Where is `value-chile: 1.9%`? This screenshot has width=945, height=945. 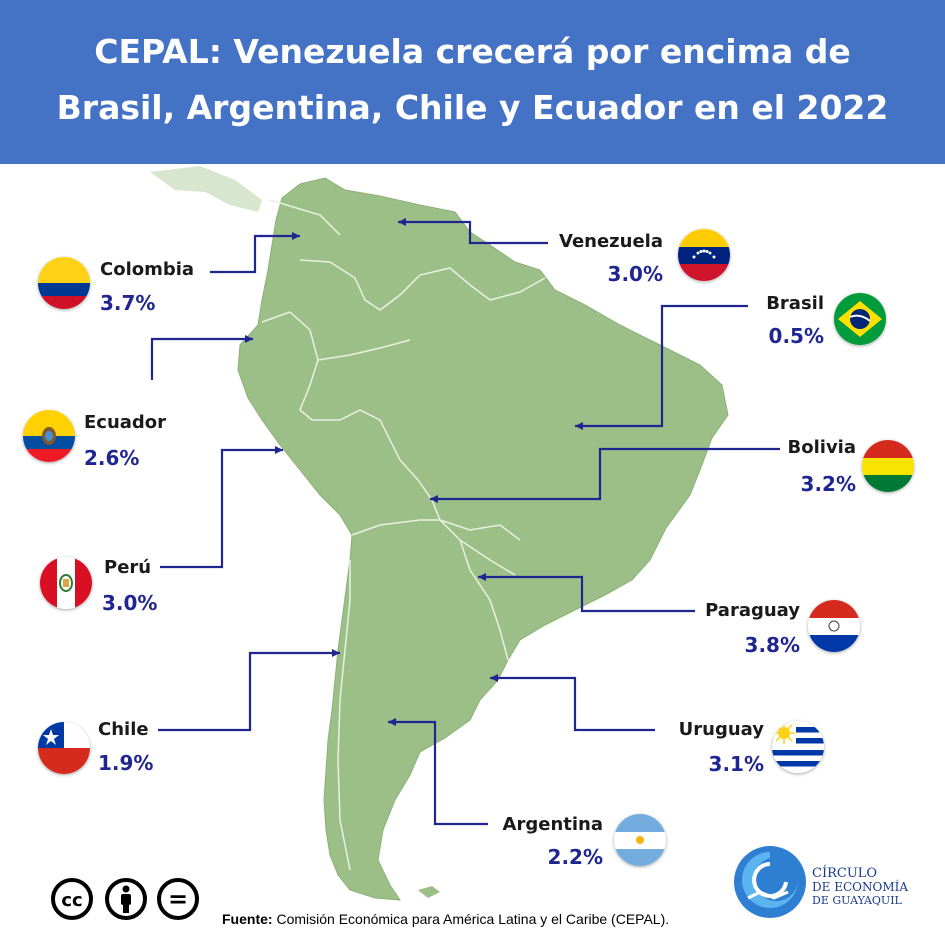 value-chile: 1.9% is located at coordinates (126, 763).